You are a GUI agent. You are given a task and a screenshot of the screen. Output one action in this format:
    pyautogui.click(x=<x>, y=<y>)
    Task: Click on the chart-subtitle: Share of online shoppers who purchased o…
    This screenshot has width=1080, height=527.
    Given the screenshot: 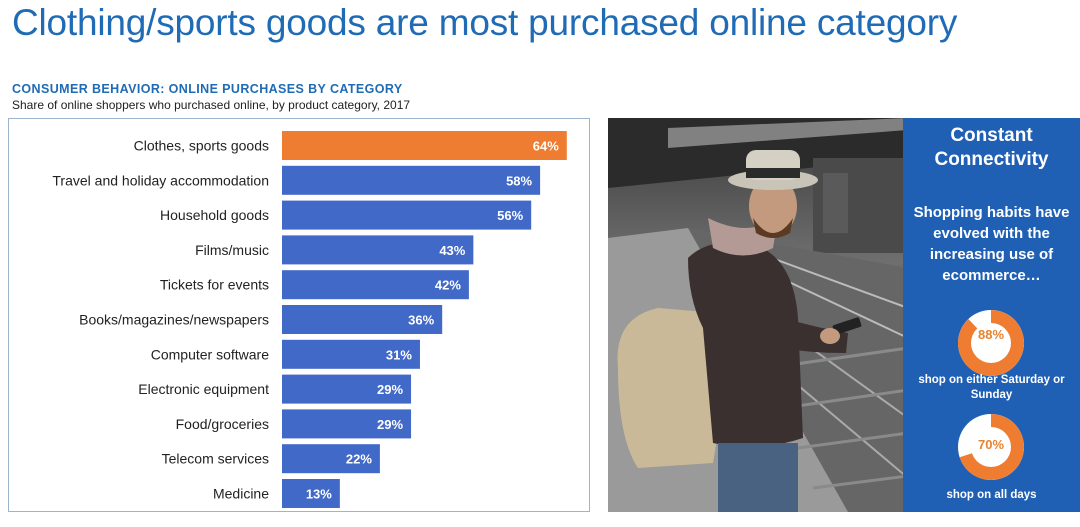 What is the action you would take?
    pyautogui.click(x=211, y=105)
    